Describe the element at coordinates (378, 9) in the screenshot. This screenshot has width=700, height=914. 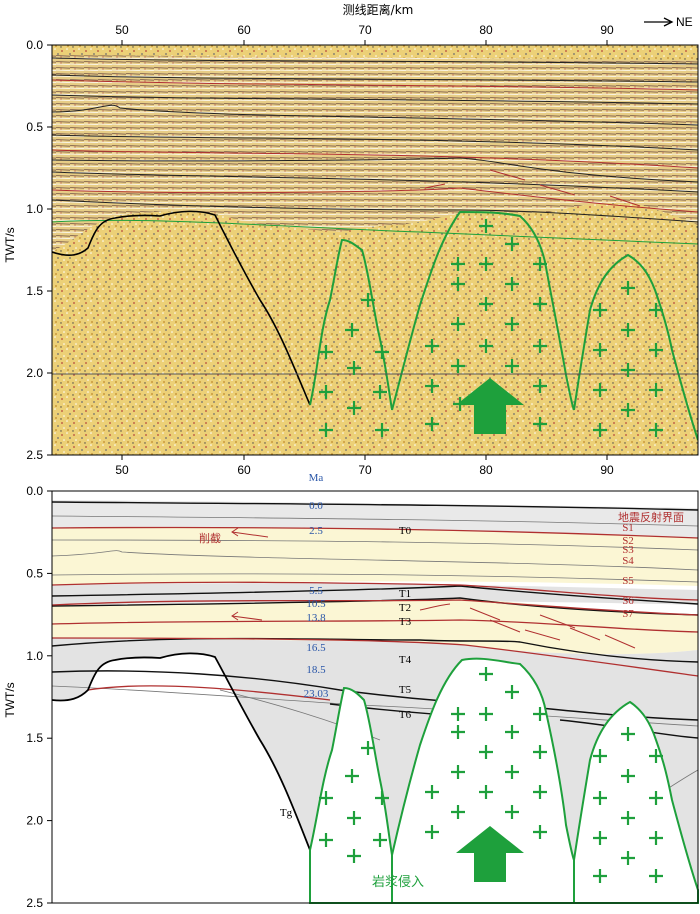
I see `distance-axis-title: 测线距离/km` at that location.